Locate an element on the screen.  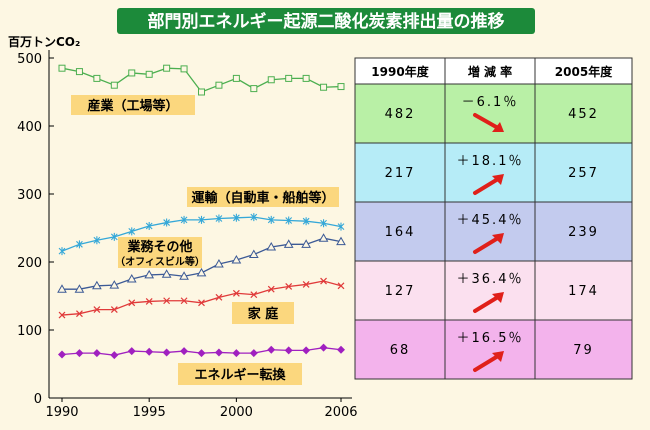
cell-rate: ＋45.4％ is located at coordinates (490, 220).